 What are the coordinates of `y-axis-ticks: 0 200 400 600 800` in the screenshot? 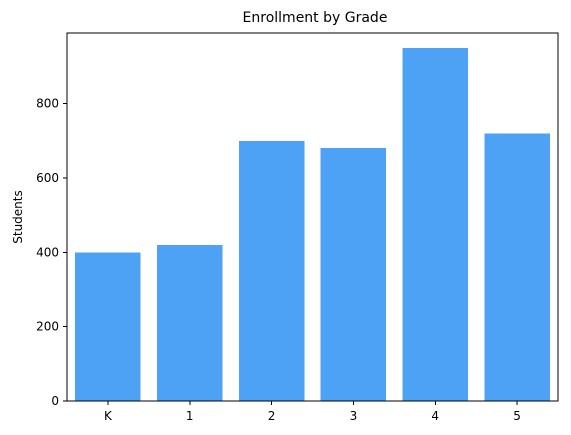 It's located at (51, 252).